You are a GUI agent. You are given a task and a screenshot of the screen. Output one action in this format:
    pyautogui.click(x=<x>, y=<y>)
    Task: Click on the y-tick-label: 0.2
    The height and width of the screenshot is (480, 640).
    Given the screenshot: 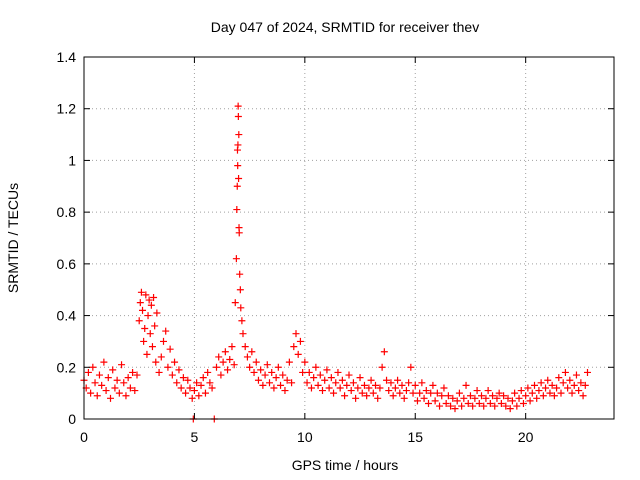 What is the action you would take?
    pyautogui.click(x=67, y=367)
    